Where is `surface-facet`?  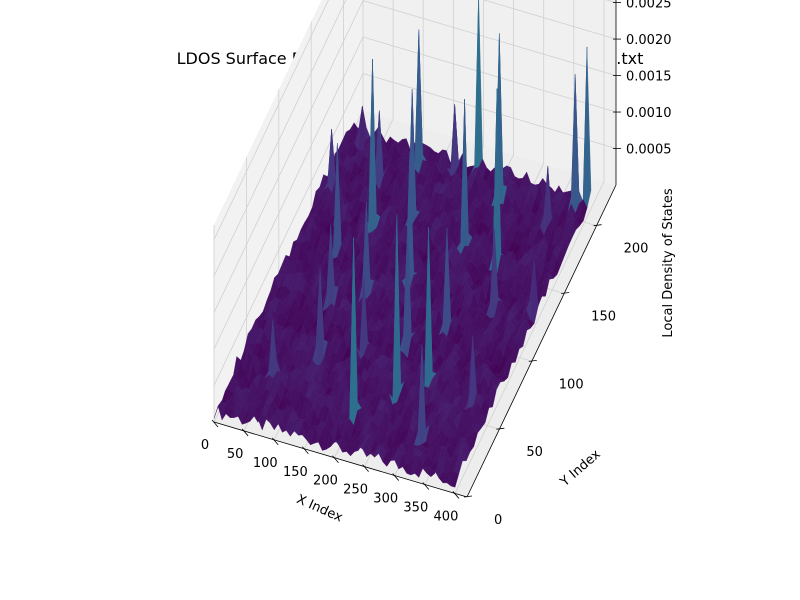 surface-facet is located at coordinates (454, 479).